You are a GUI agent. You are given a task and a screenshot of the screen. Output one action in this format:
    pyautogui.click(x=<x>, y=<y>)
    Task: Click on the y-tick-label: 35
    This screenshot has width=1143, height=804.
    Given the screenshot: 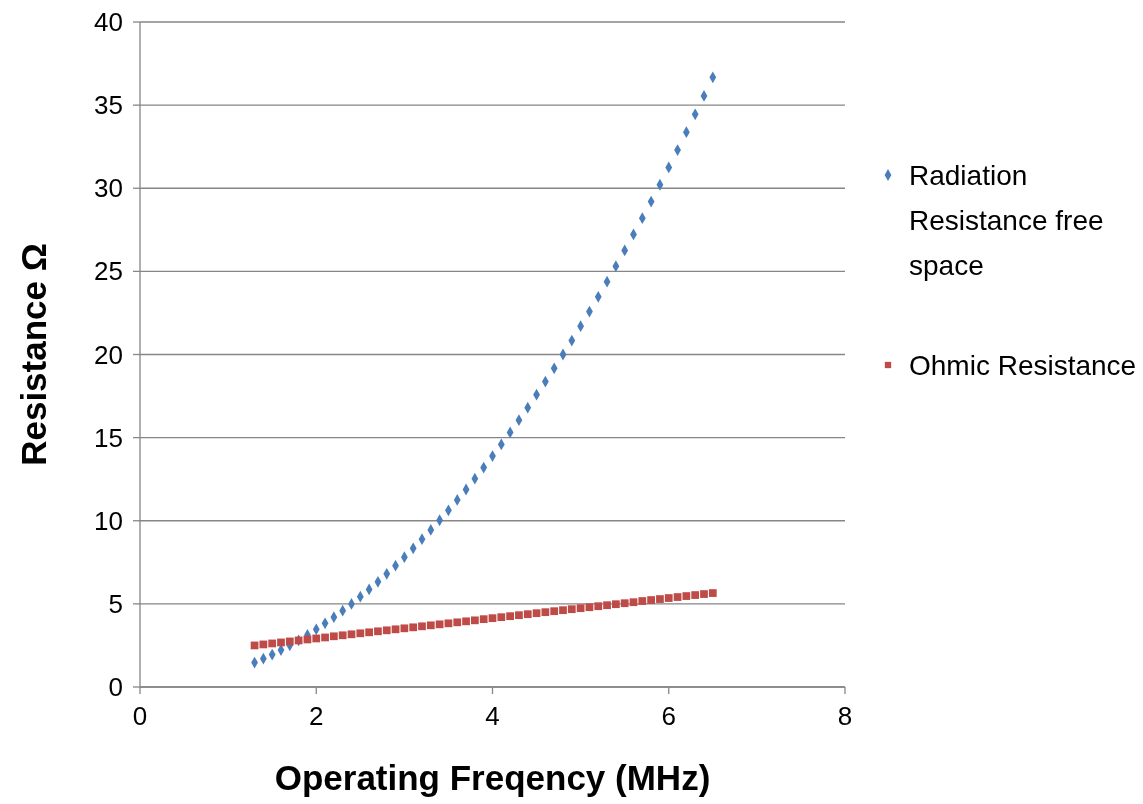 What is the action you would take?
    pyautogui.click(x=108, y=105)
    